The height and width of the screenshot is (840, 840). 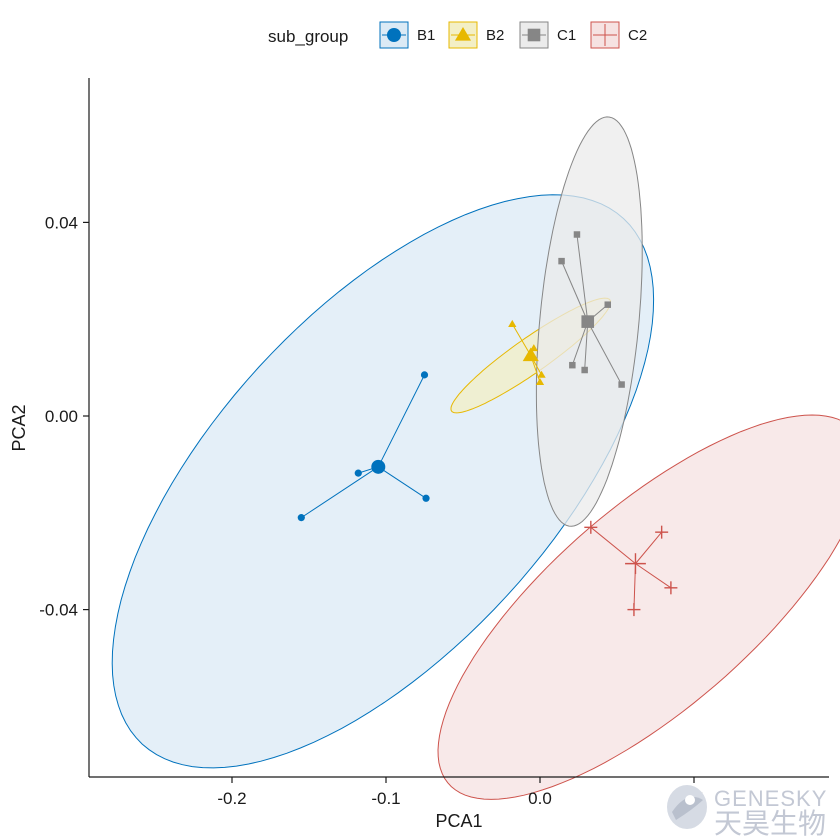 What do you see at coordinates (458, 821) in the screenshot?
I see `x-axis-title: PCA1` at bounding box center [458, 821].